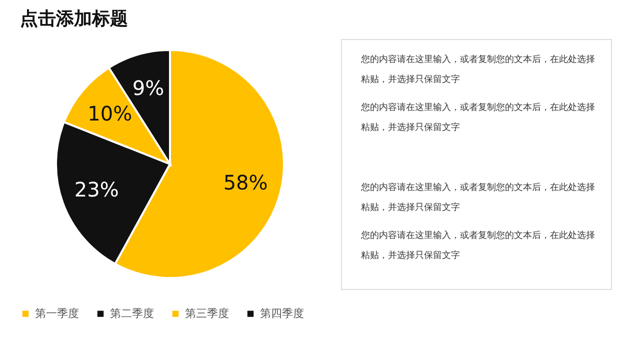 The height and width of the screenshot is (358, 635). What do you see at coordinates (57, 313) in the screenshot?
I see `legend-label: 第一季度` at bounding box center [57, 313].